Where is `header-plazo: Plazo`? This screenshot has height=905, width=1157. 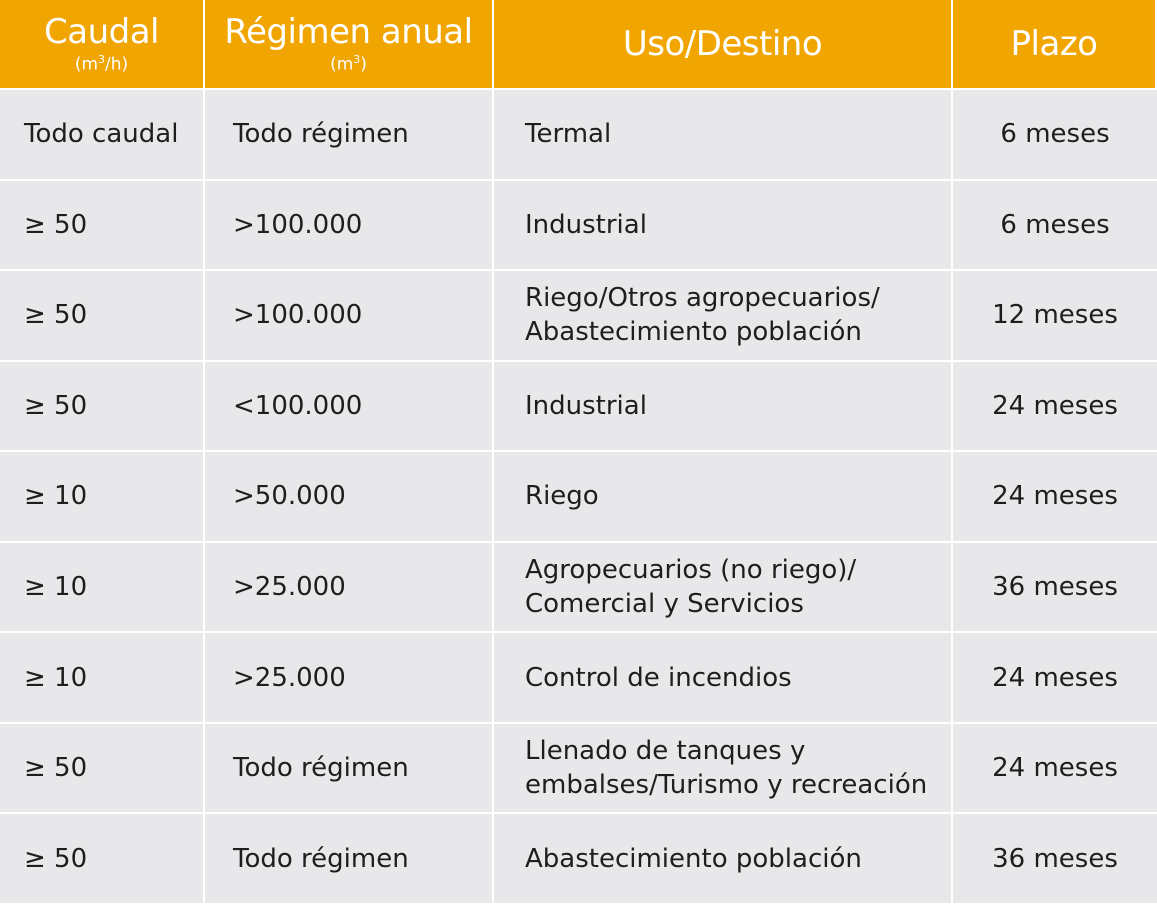 header-plazo: Plazo is located at coordinates (1055, 45).